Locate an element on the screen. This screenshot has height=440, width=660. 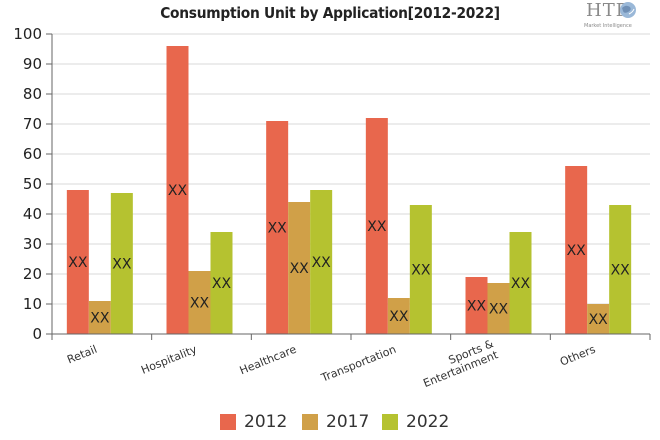
globe-icon is located at coordinates (628, 10).